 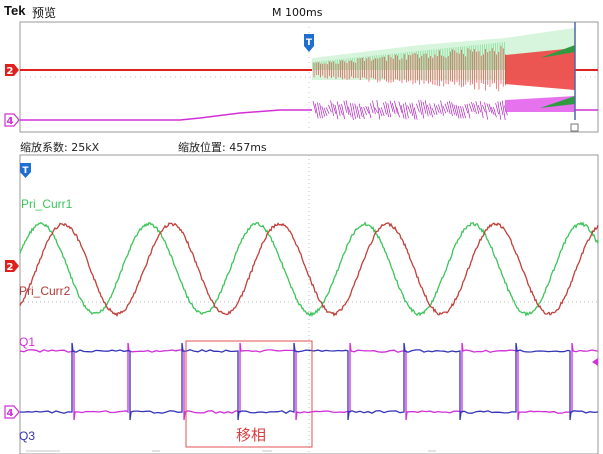 I want to click on ch4-marker-zoom: 4, so click(x=12, y=412).